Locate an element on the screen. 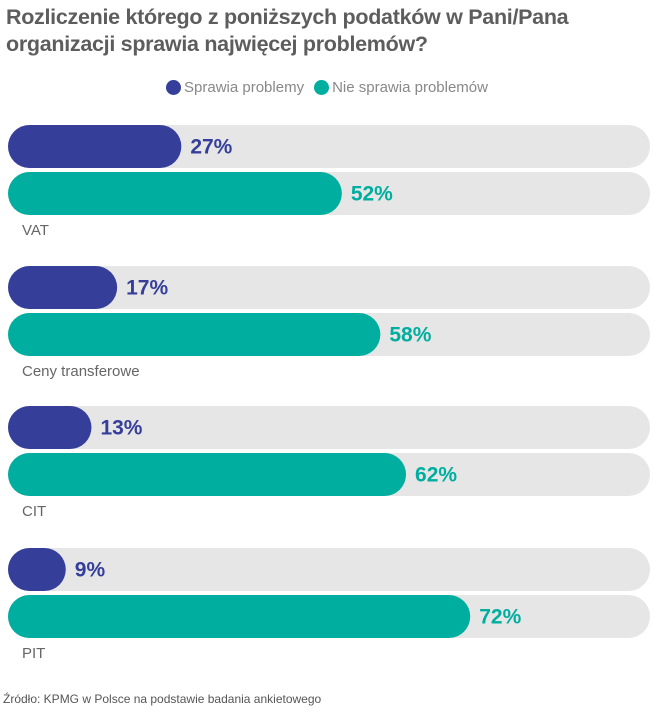 The height and width of the screenshot is (715, 654). data-label: 52% is located at coordinates (372, 194).